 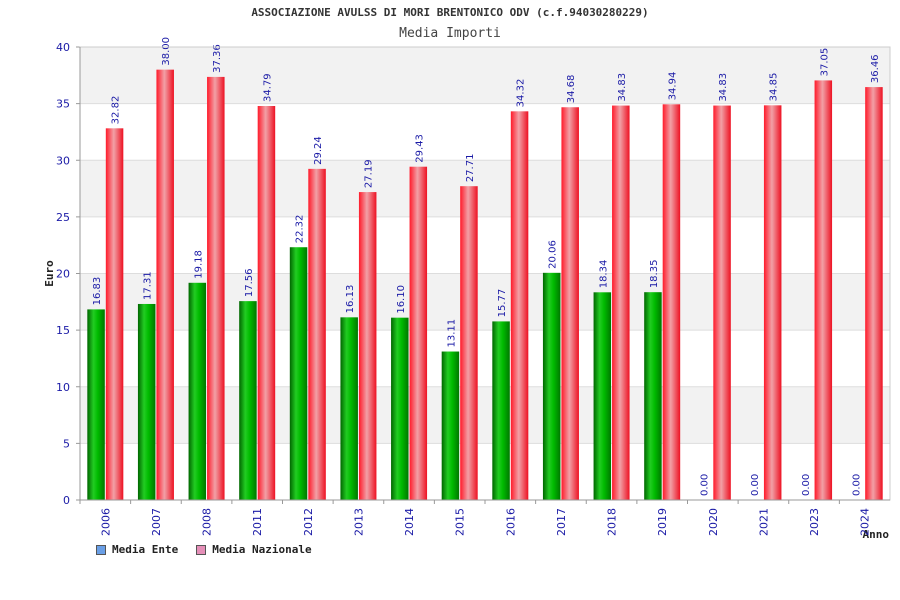 What do you see at coordinates (460, 522) in the screenshot?
I see `x-tick-label: 2015` at bounding box center [460, 522].